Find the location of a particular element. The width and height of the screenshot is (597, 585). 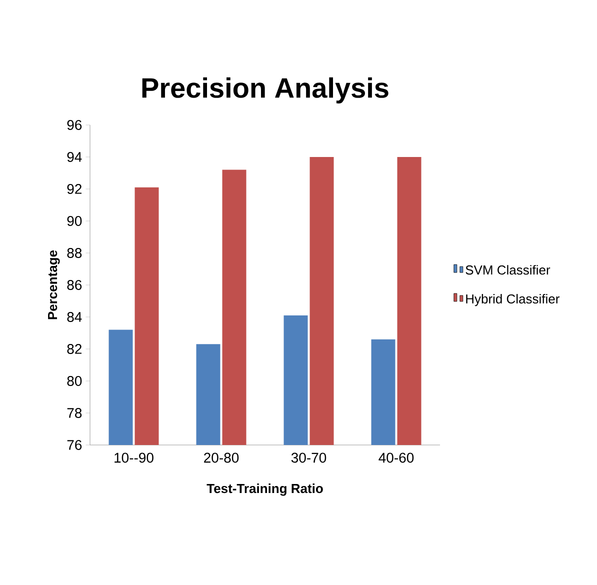

x-tick-label: 20-80 is located at coordinates (221, 457).